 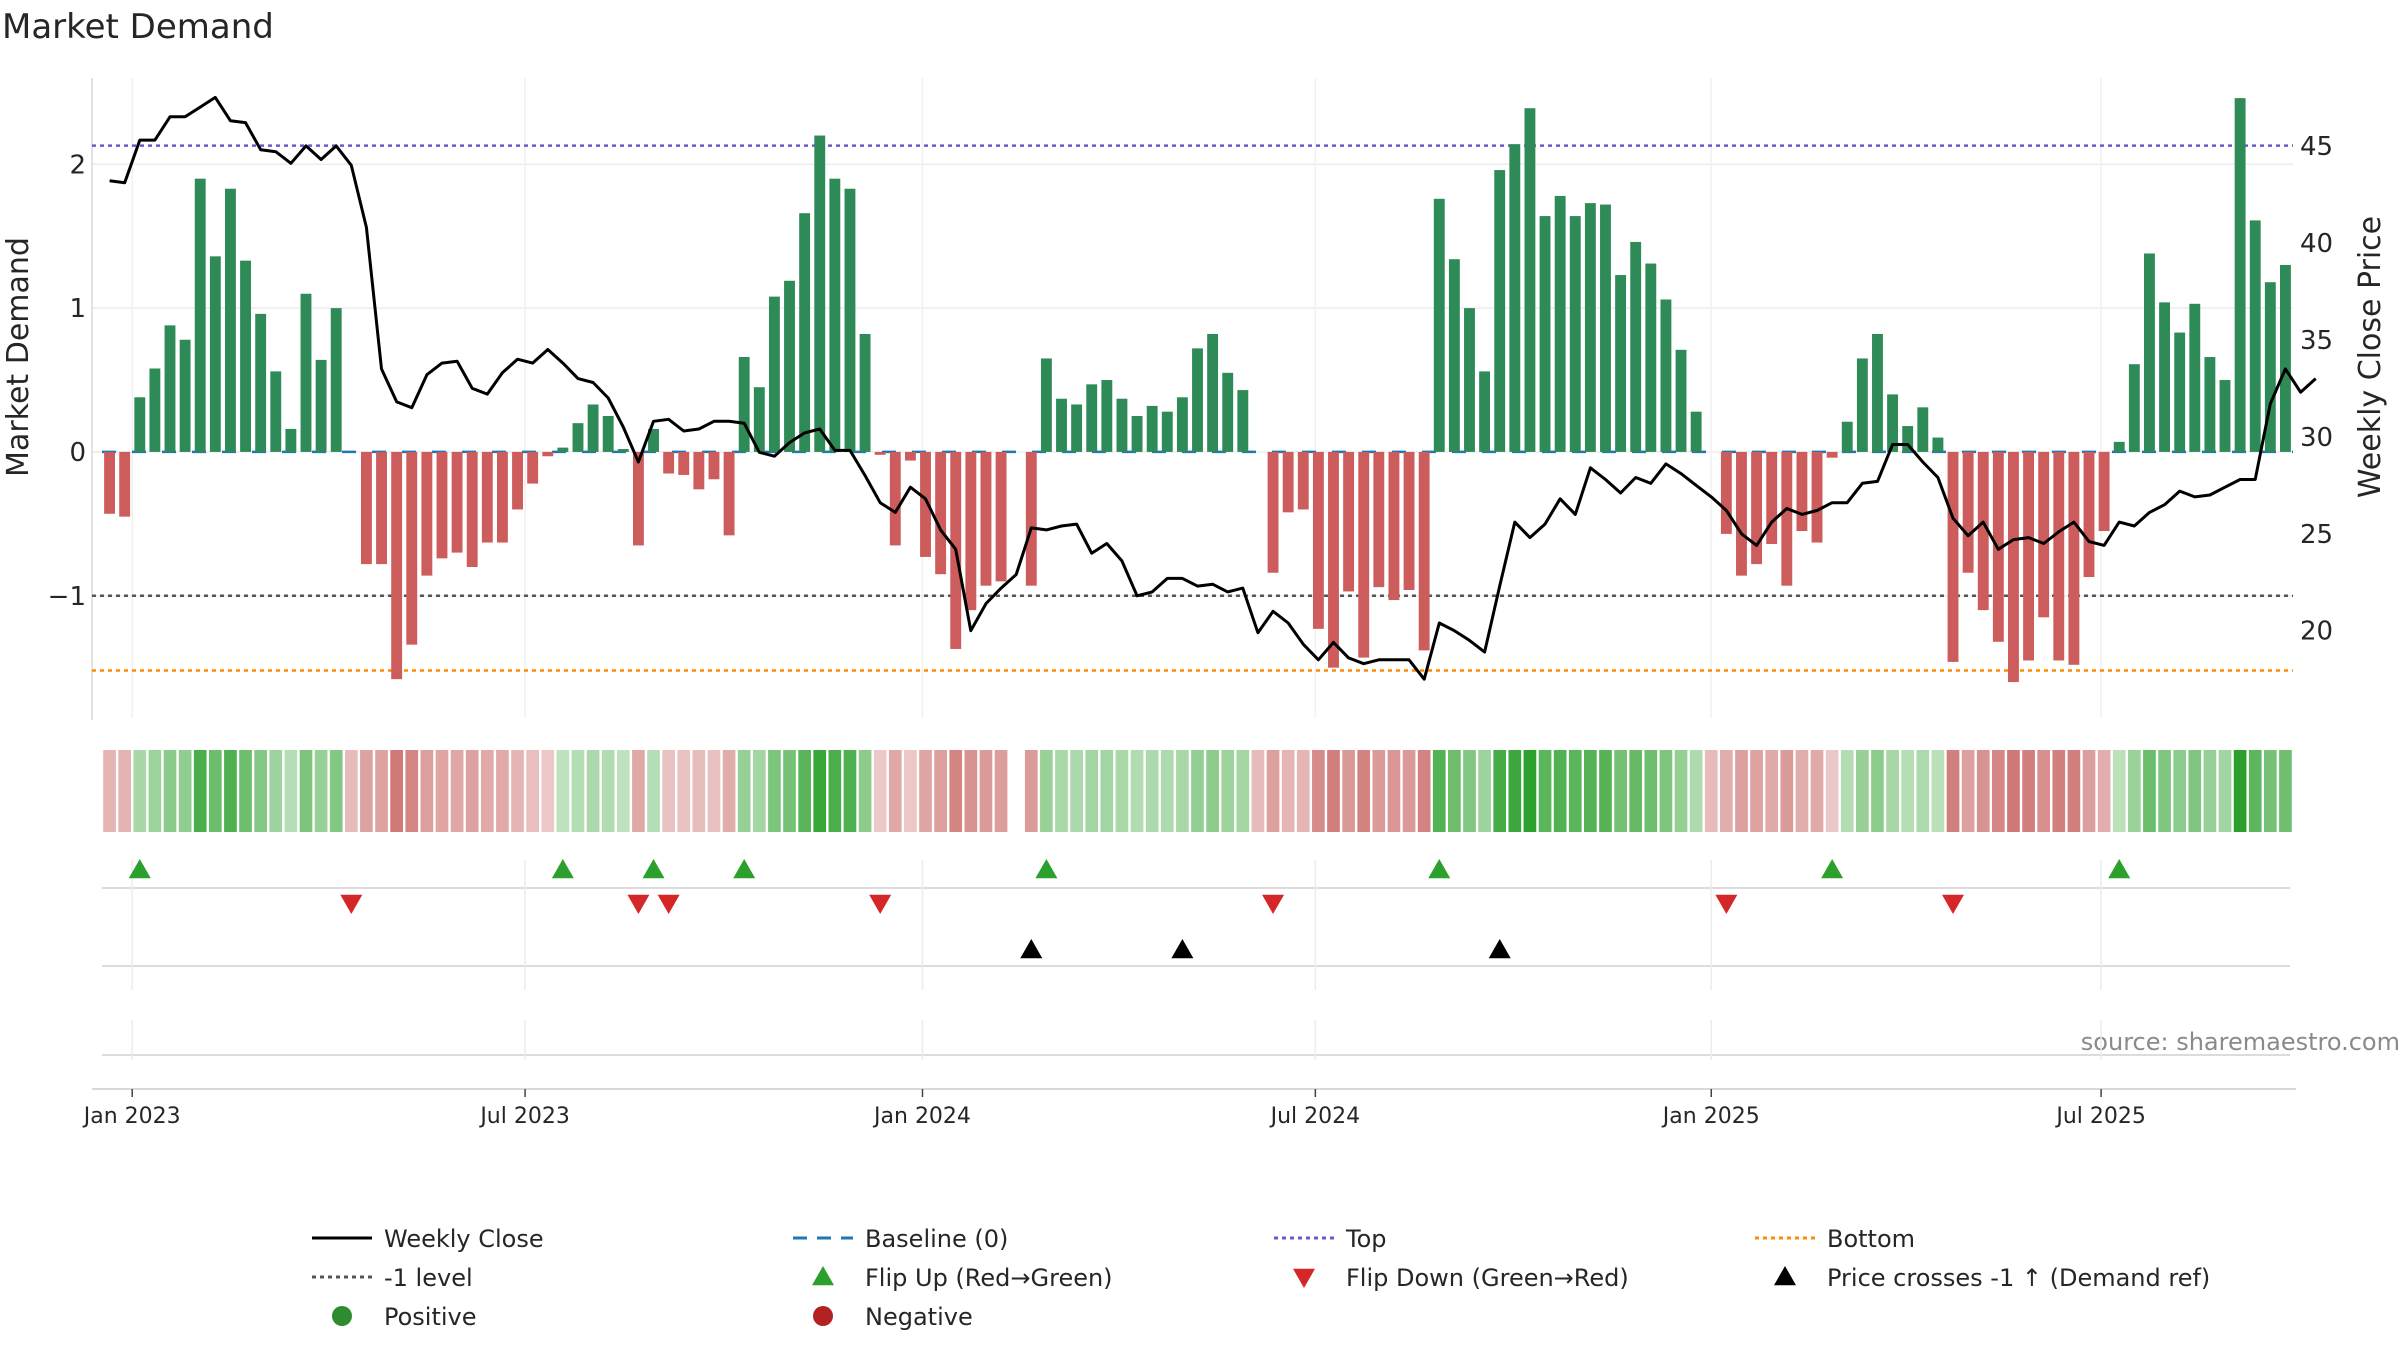 I want to click on y-tick-label-left: −1, so click(x=67, y=597).